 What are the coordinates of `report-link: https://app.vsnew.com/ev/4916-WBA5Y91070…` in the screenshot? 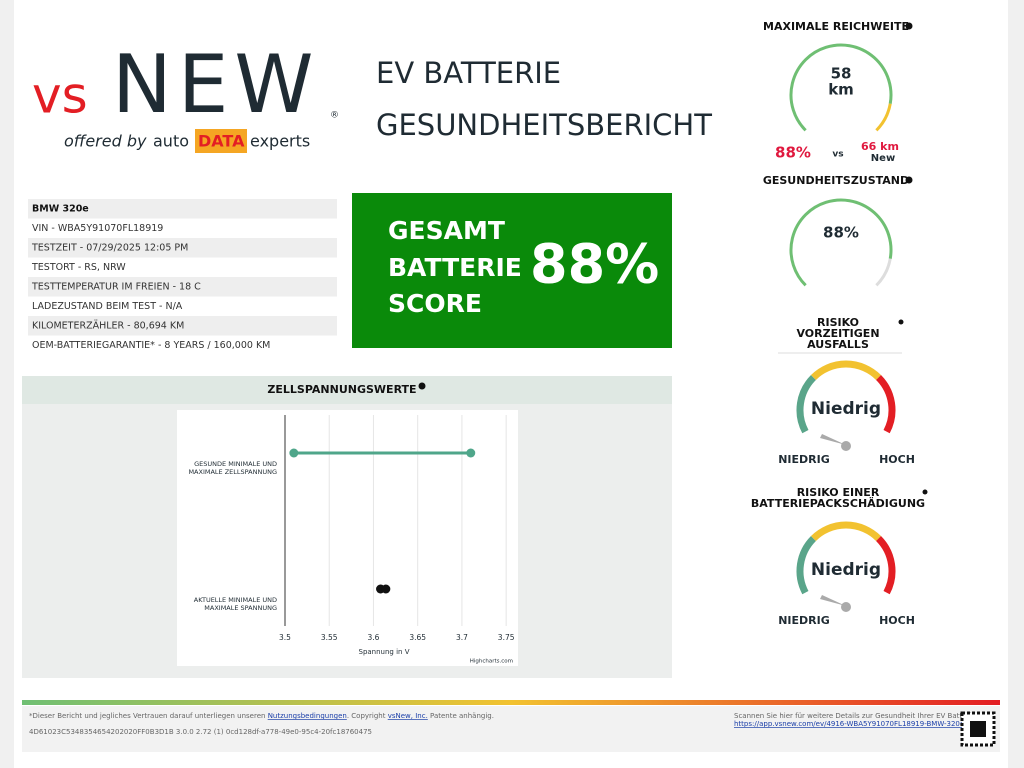 It's located at (849, 724).